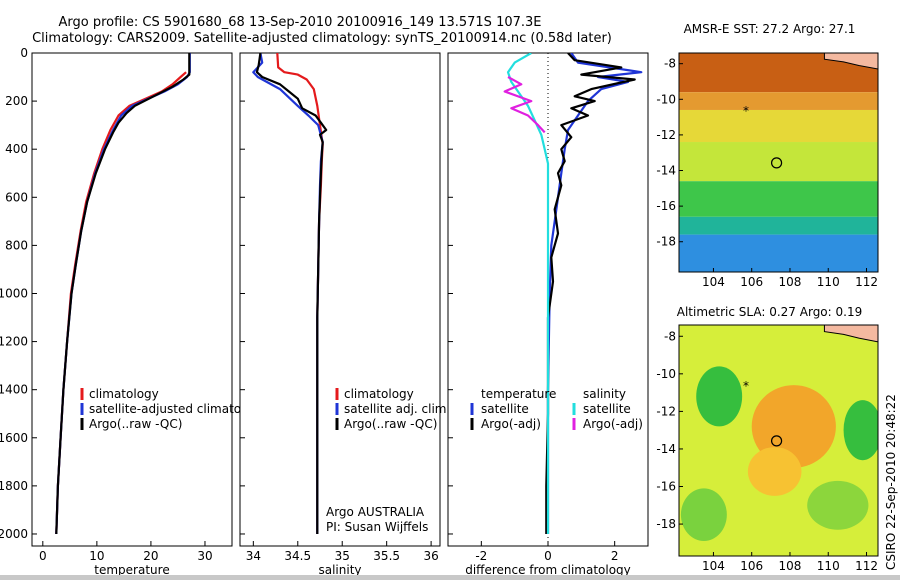 This screenshot has height=580, width=900. I want to click on panel-annotation: Argo AUSTRALIA, so click(375, 512).